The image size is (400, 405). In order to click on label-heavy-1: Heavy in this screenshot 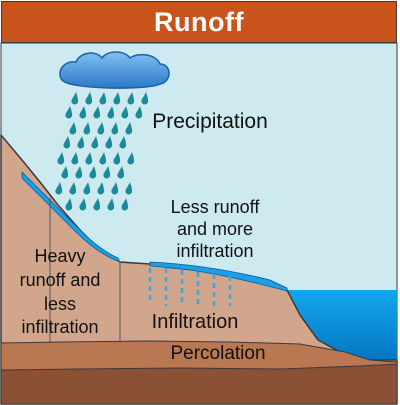, I will do `click(59, 256)`.